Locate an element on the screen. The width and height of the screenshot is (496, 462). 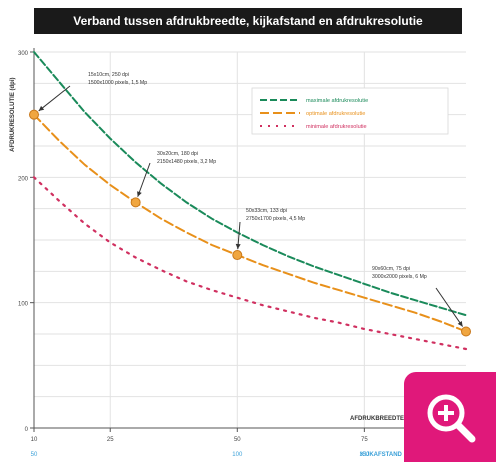
annotation-text: 1500x1000 pixels, 1,5 Mp is located at coordinates (117, 83).